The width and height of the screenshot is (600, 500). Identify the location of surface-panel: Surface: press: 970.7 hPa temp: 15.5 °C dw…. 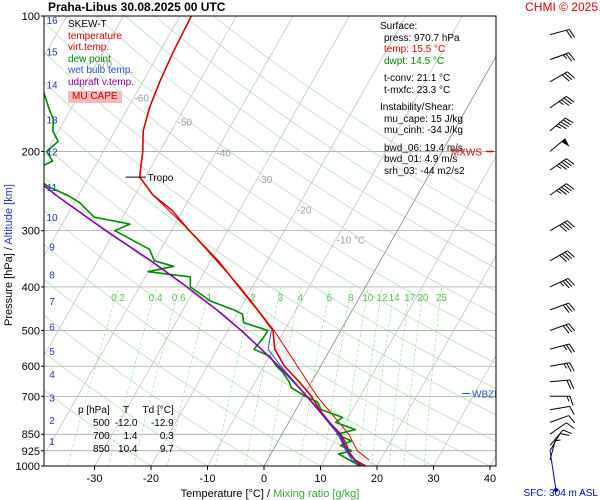
(422, 99).